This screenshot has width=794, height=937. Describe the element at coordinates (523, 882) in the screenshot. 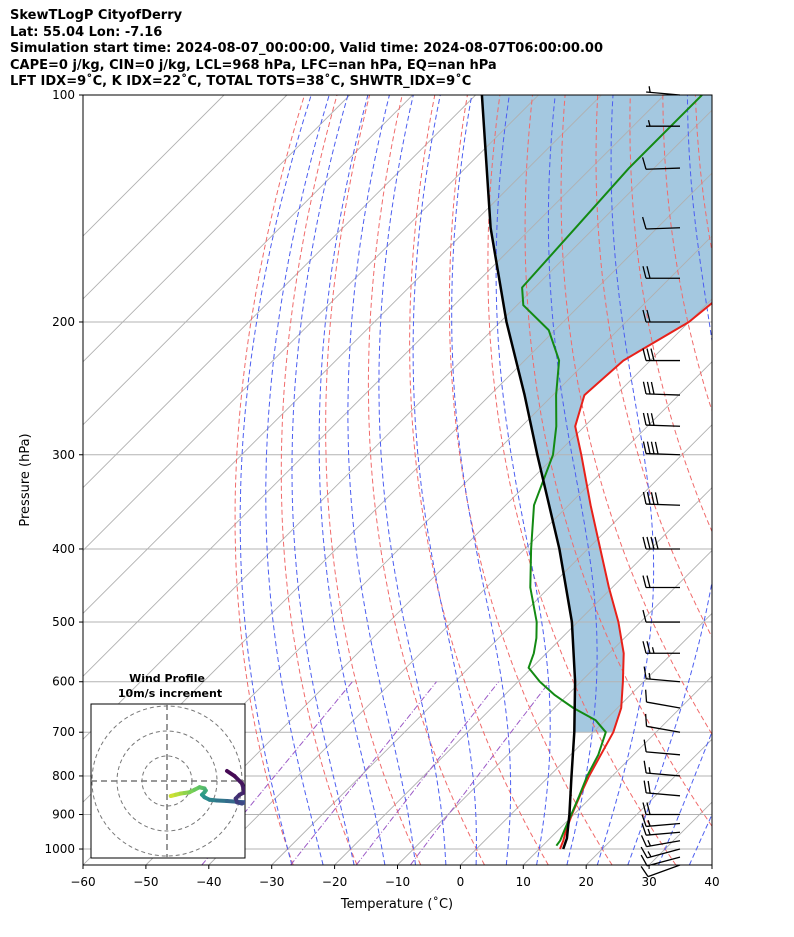

I see `x-tick-label: 10` at that location.